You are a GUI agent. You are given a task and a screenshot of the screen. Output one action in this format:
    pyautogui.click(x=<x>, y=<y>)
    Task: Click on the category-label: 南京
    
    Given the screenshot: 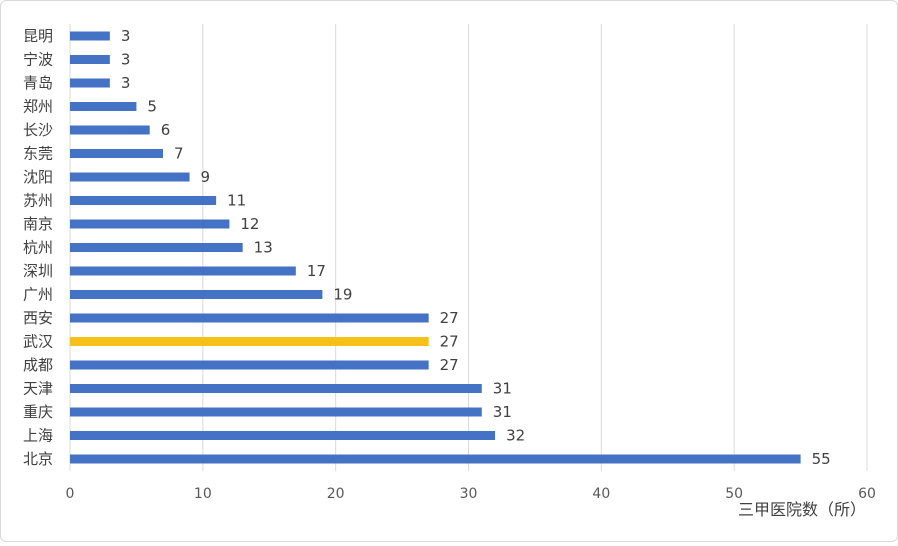 What is the action you would take?
    pyautogui.click(x=38, y=224)
    